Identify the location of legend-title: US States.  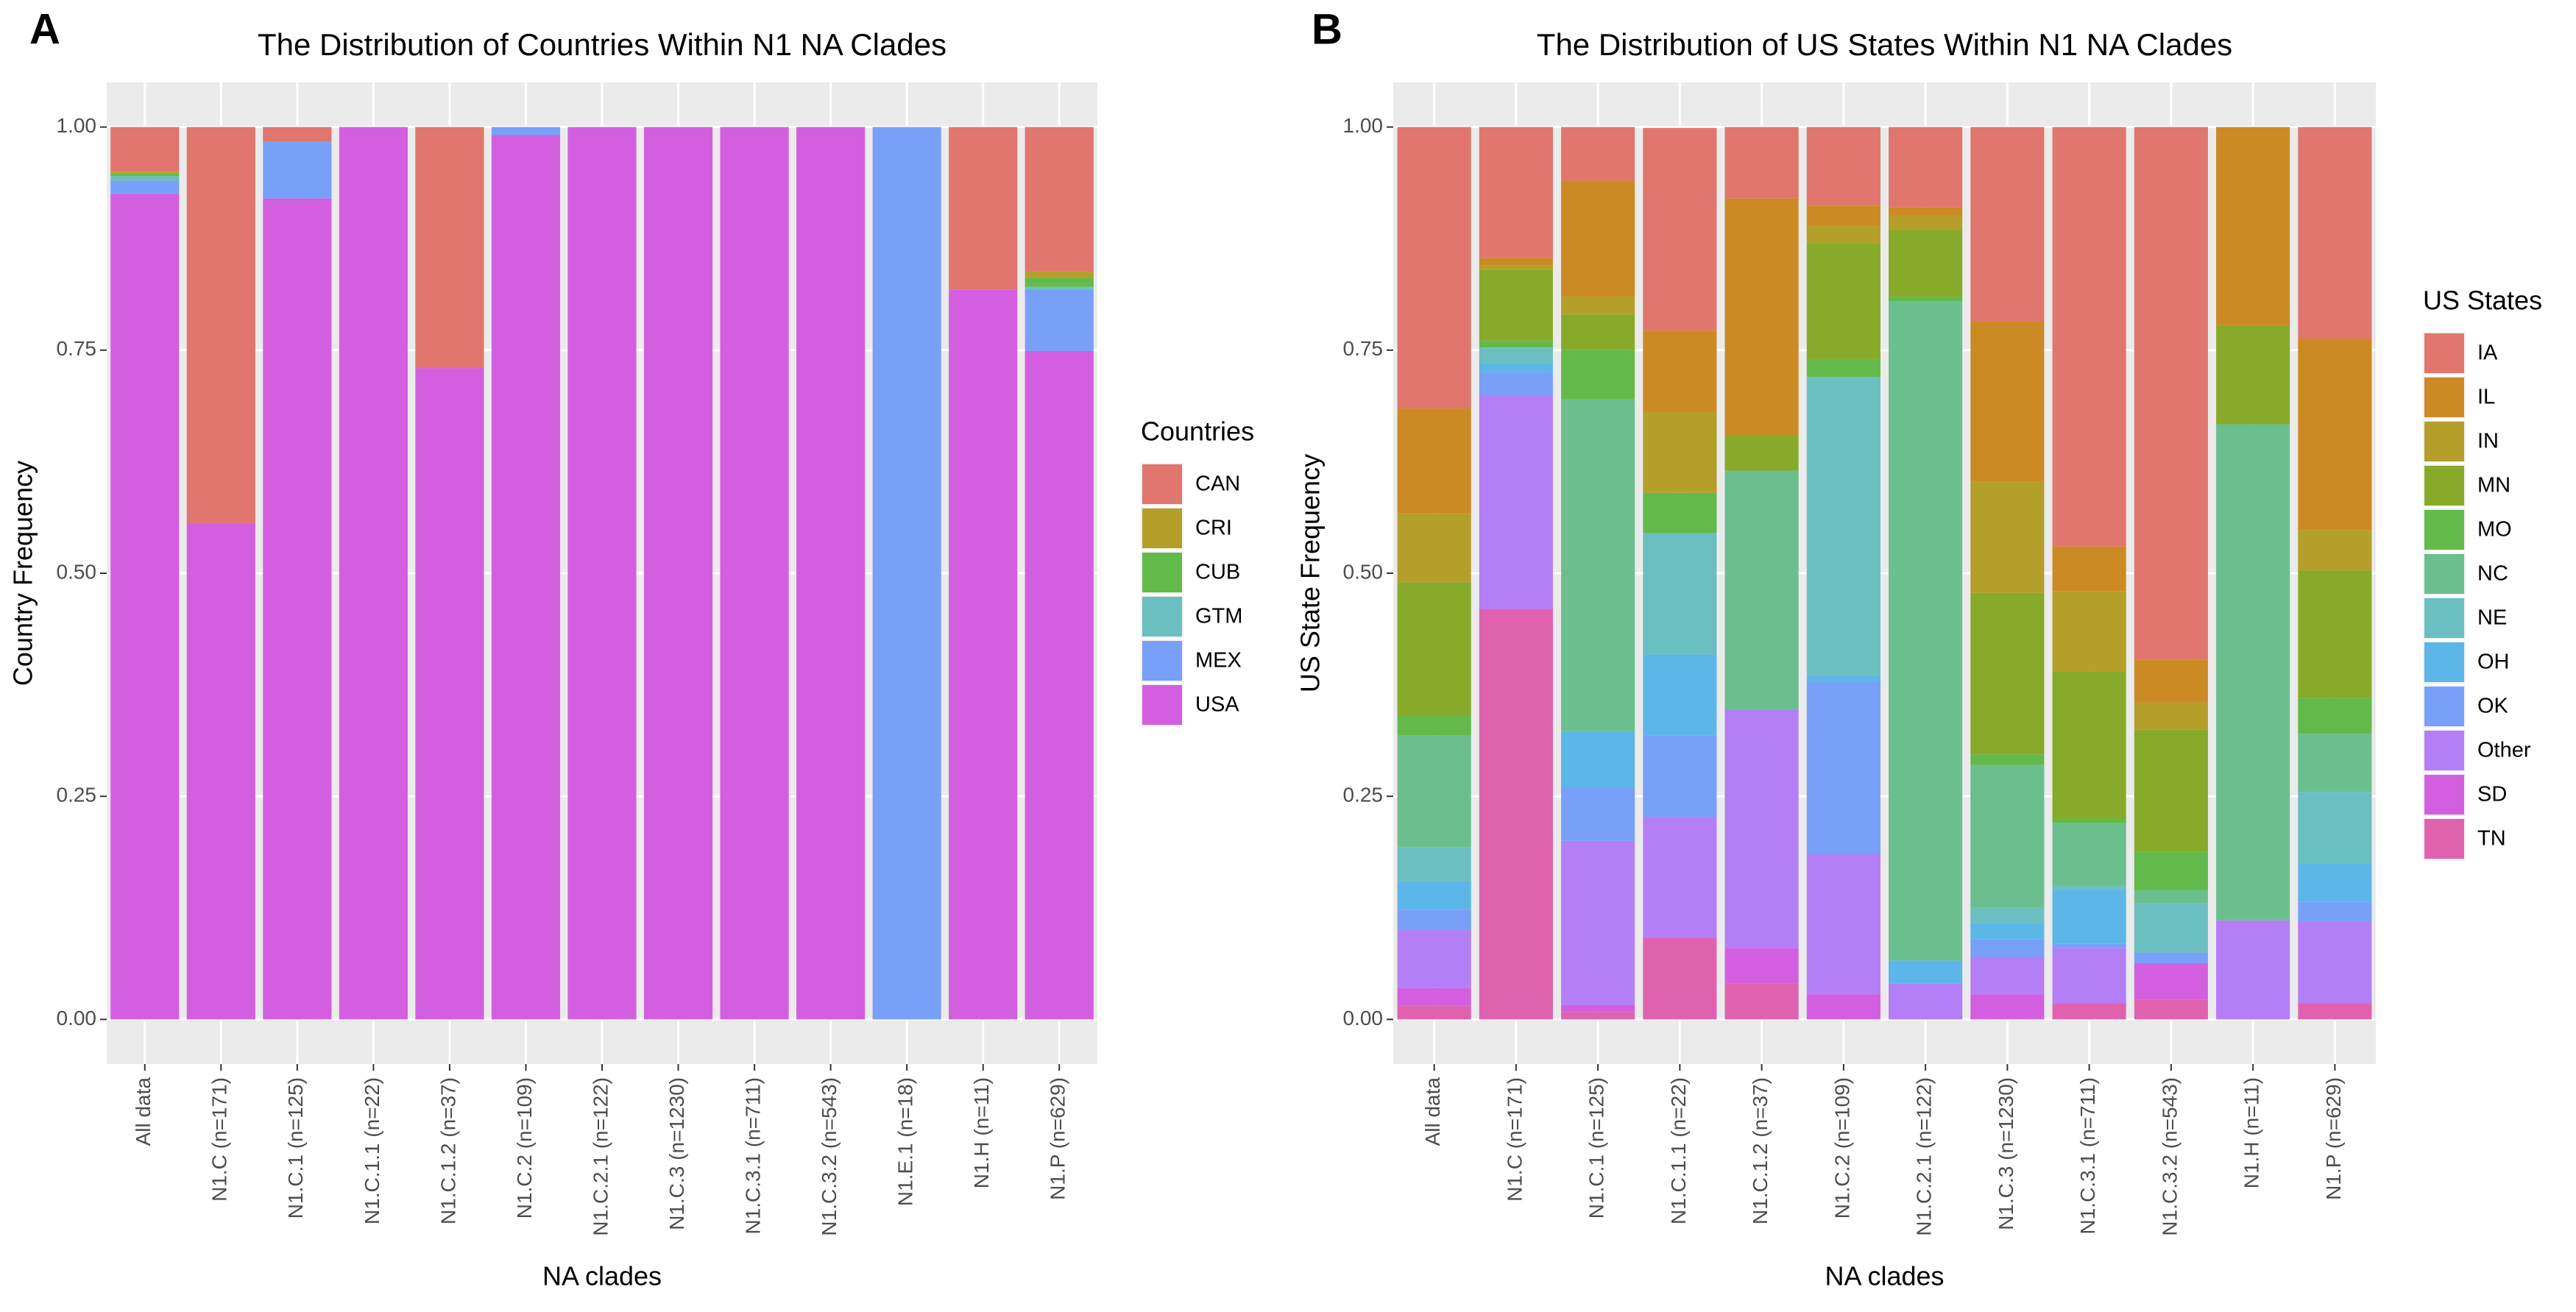
(2482, 301).